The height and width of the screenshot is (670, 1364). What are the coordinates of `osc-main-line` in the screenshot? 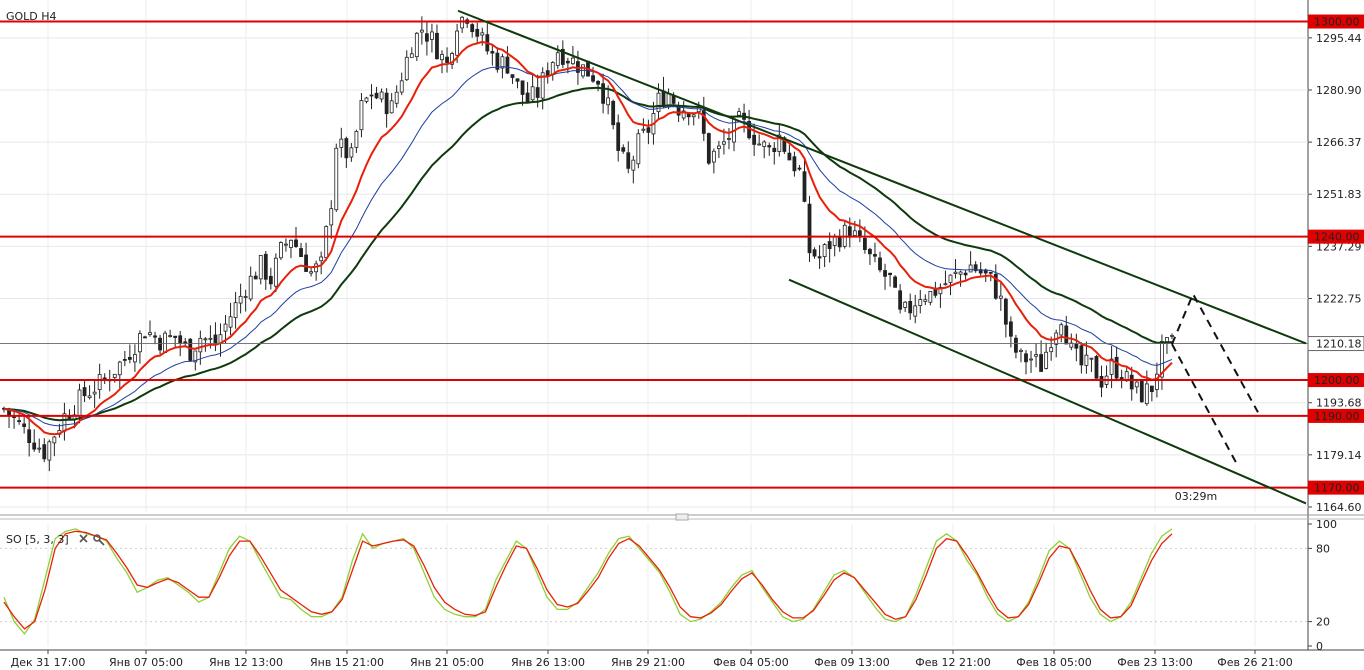 It's located at (588, 581).